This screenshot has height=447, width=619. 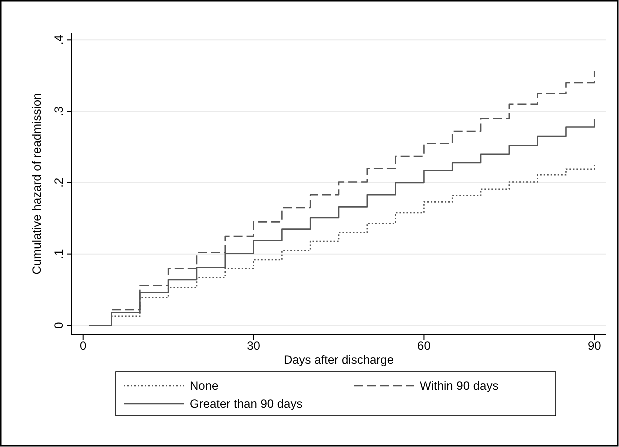 What do you see at coordinates (59, 326) in the screenshot?
I see `y-tick-label: 0` at bounding box center [59, 326].